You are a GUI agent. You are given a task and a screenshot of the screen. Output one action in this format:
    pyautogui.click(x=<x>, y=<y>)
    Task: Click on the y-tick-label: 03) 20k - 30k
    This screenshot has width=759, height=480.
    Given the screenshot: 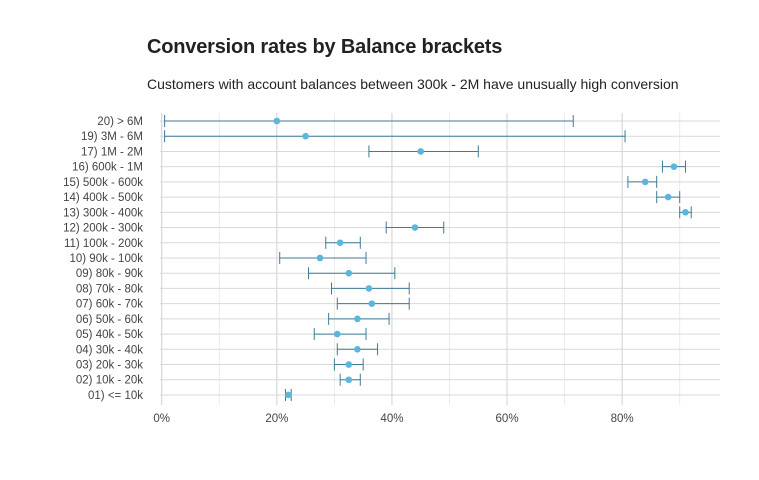 What is the action you would take?
    pyautogui.click(x=109, y=366)
    